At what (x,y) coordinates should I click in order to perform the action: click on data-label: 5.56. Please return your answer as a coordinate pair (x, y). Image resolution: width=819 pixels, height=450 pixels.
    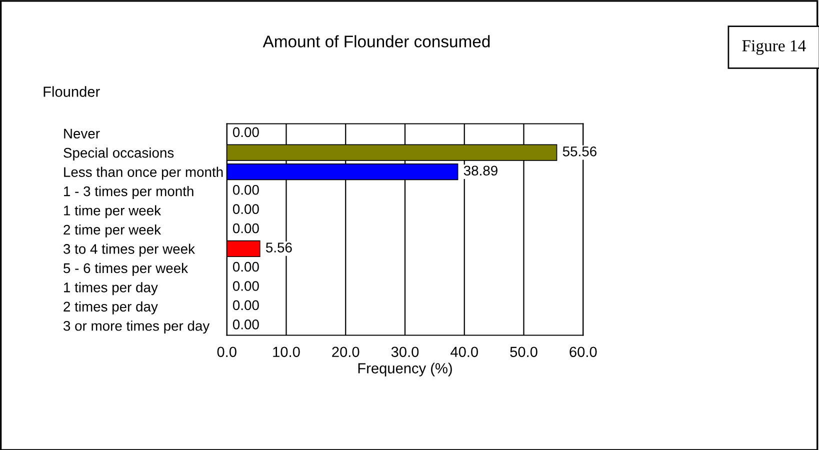
    Looking at the image, I should click on (279, 247).